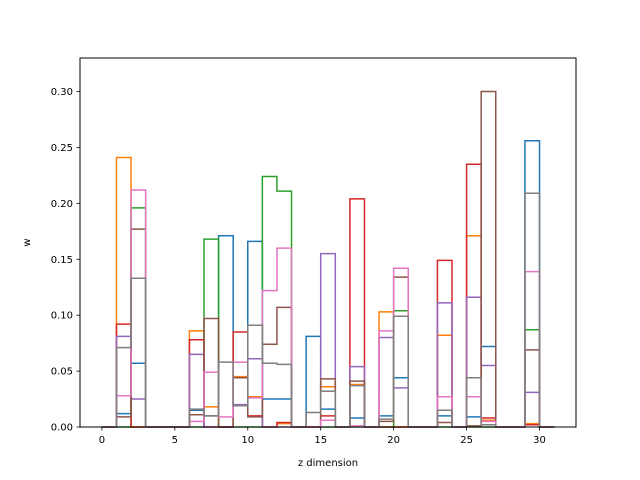 The height and width of the screenshot is (480, 640). Describe the element at coordinates (27, 242) in the screenshot. I see `y-axis-label: w` at that location.